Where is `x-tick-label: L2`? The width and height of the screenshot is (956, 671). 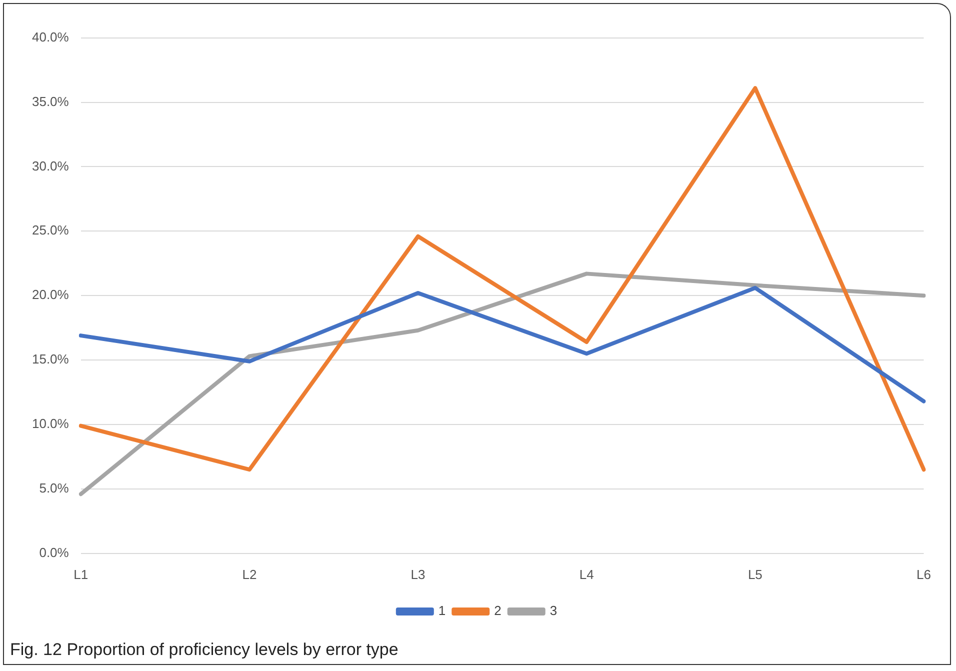 x-tick-label: L2 is located at coordinates (249, 574).